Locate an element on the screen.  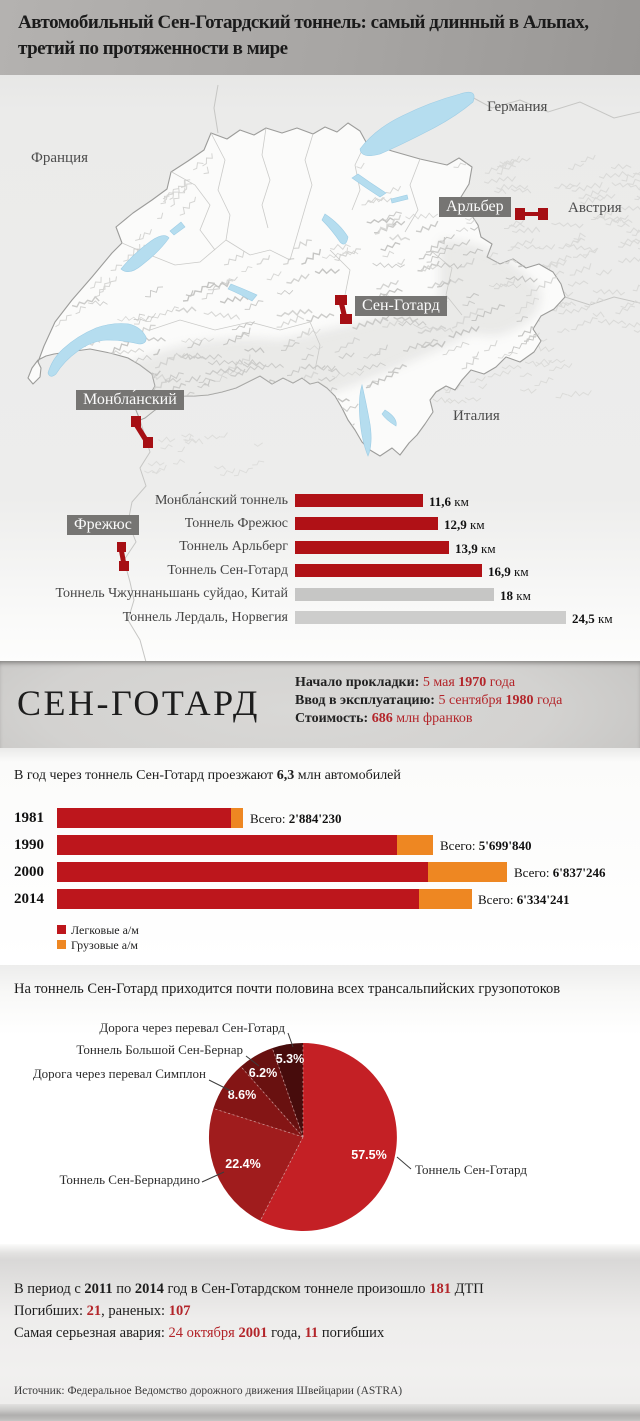
svg-text: 57.5% is located at coordinates (368, 1155).